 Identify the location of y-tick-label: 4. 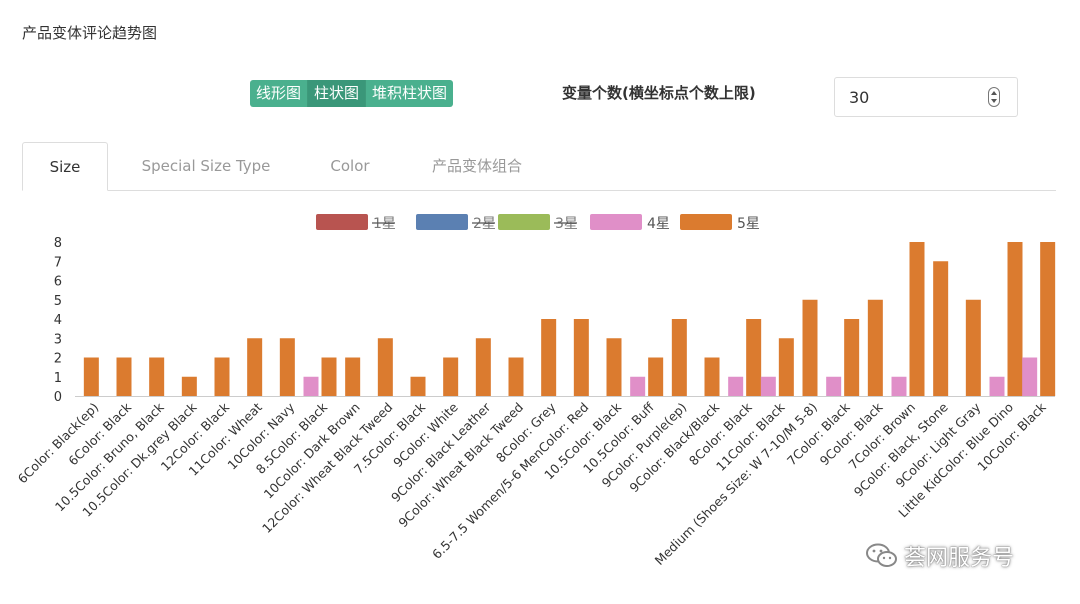
(58, 320).